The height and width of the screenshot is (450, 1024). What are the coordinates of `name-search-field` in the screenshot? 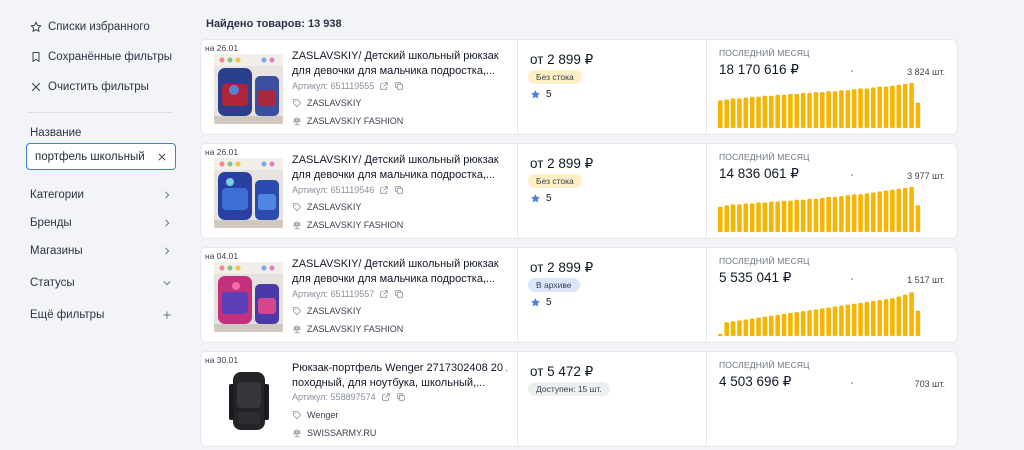 It's located at (101, 156).